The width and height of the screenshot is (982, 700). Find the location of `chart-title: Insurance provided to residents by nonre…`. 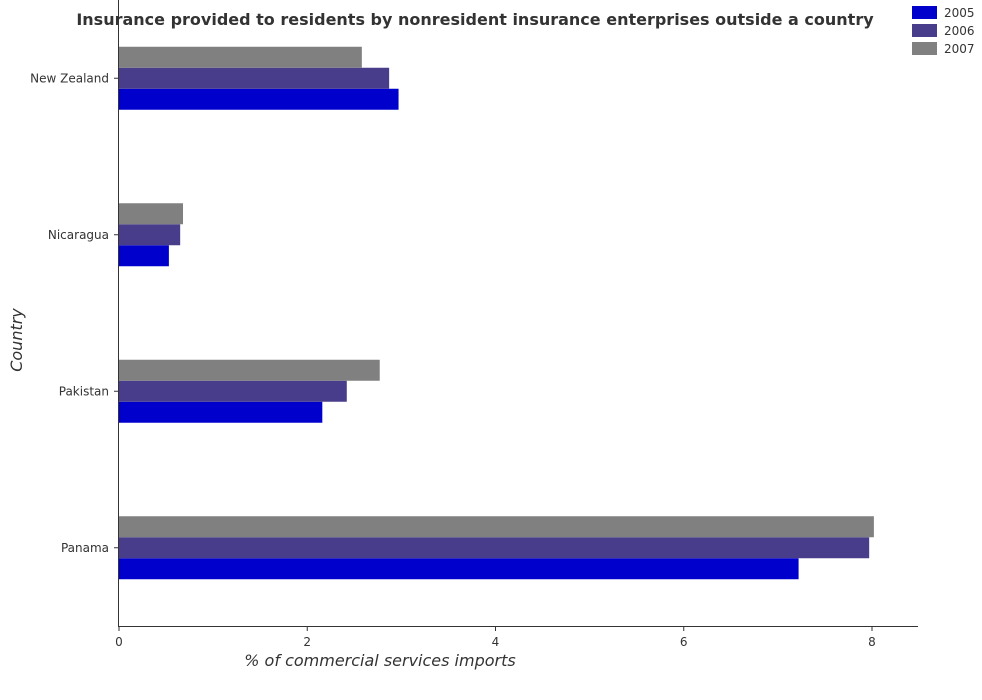

chart-title: Insurance provided to residents by nonre… is located at coordinates (475, 19).